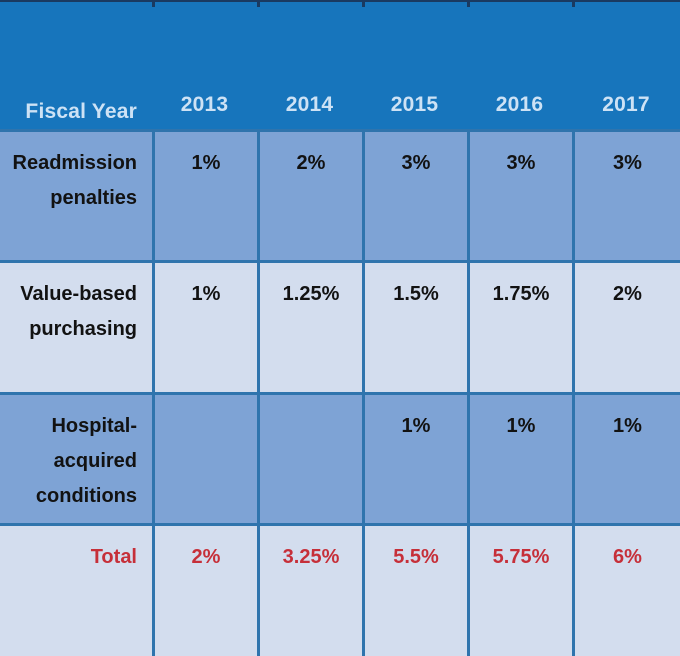  What do you see at coordinates (81, 111) in the screenshot?
I see `header-fiscal-year-label: Fiscal Year` at bounding box center [81, 111].